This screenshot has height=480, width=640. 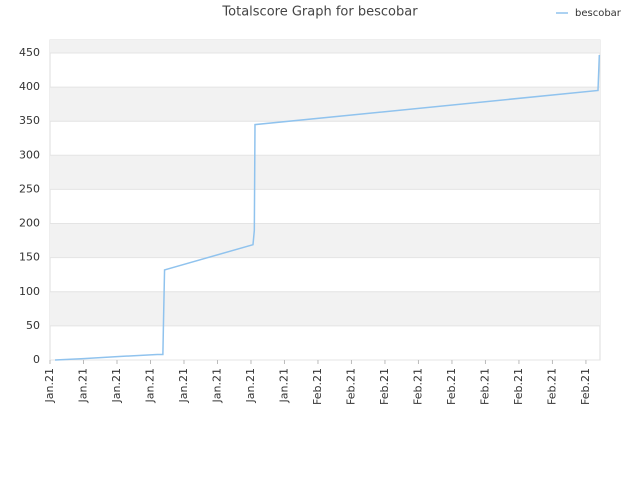 What do you see at coordinates (29, 257) in the screenshot?
I see `y-tick-label: 150` at bounding box center [29, 257].